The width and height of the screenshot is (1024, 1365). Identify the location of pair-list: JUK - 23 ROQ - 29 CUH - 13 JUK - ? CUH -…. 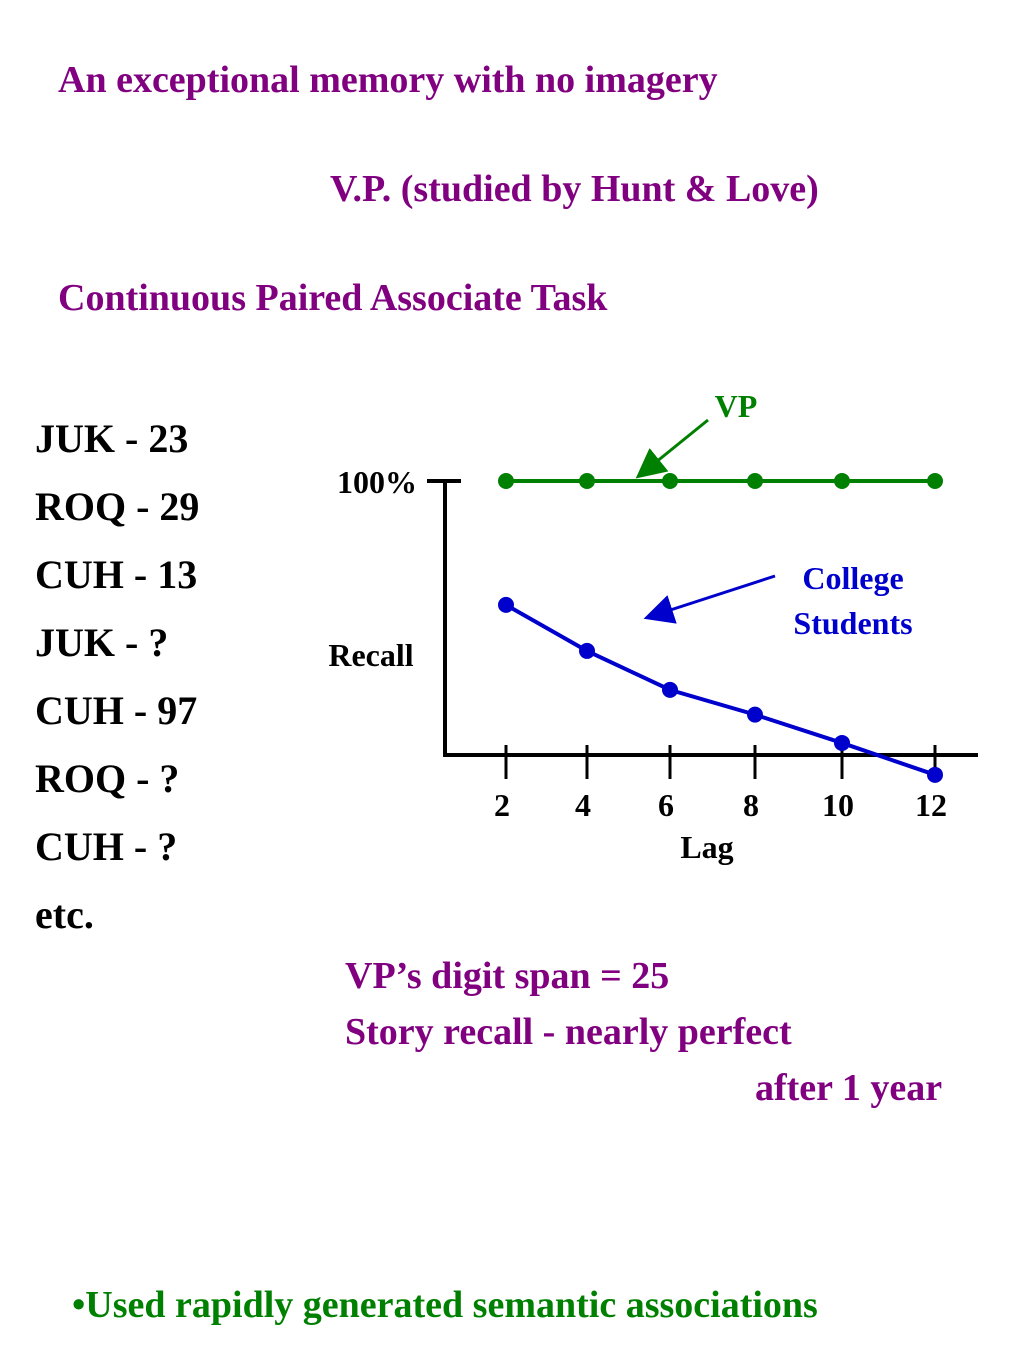
(117, 677).